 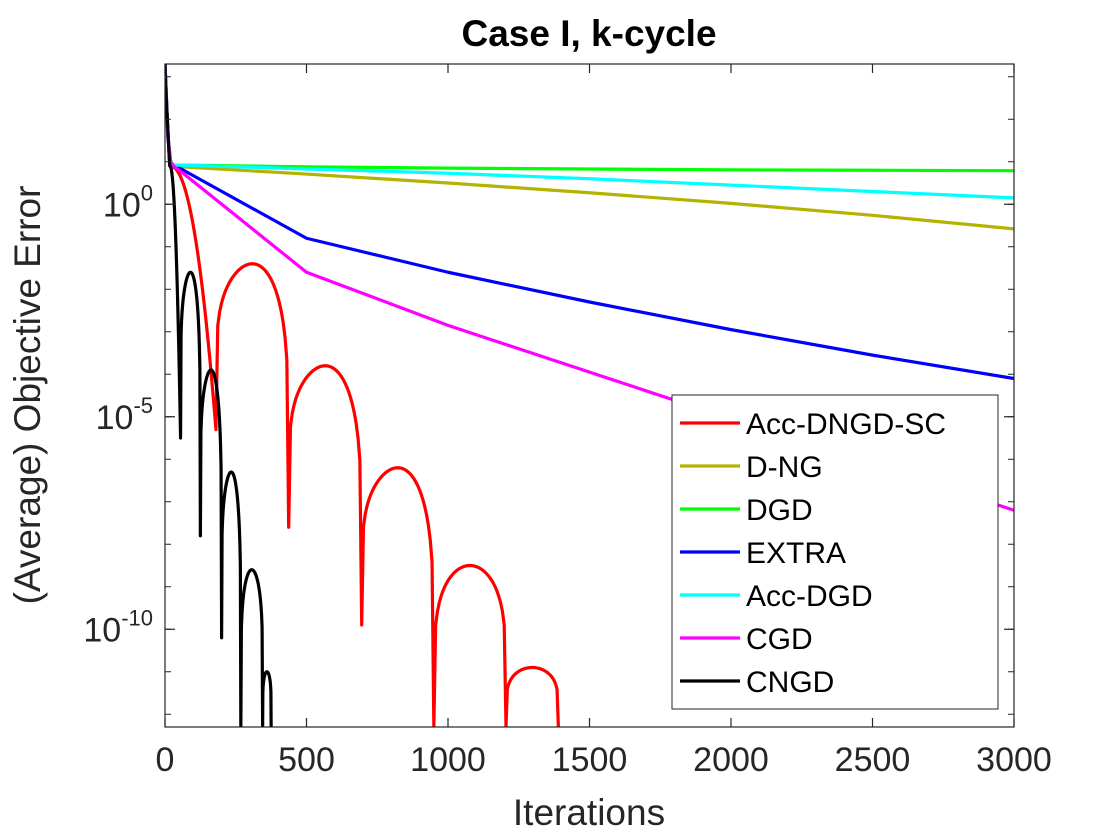 I want to click on legend-label-dgd: DGD, so click(x=779, y=510).